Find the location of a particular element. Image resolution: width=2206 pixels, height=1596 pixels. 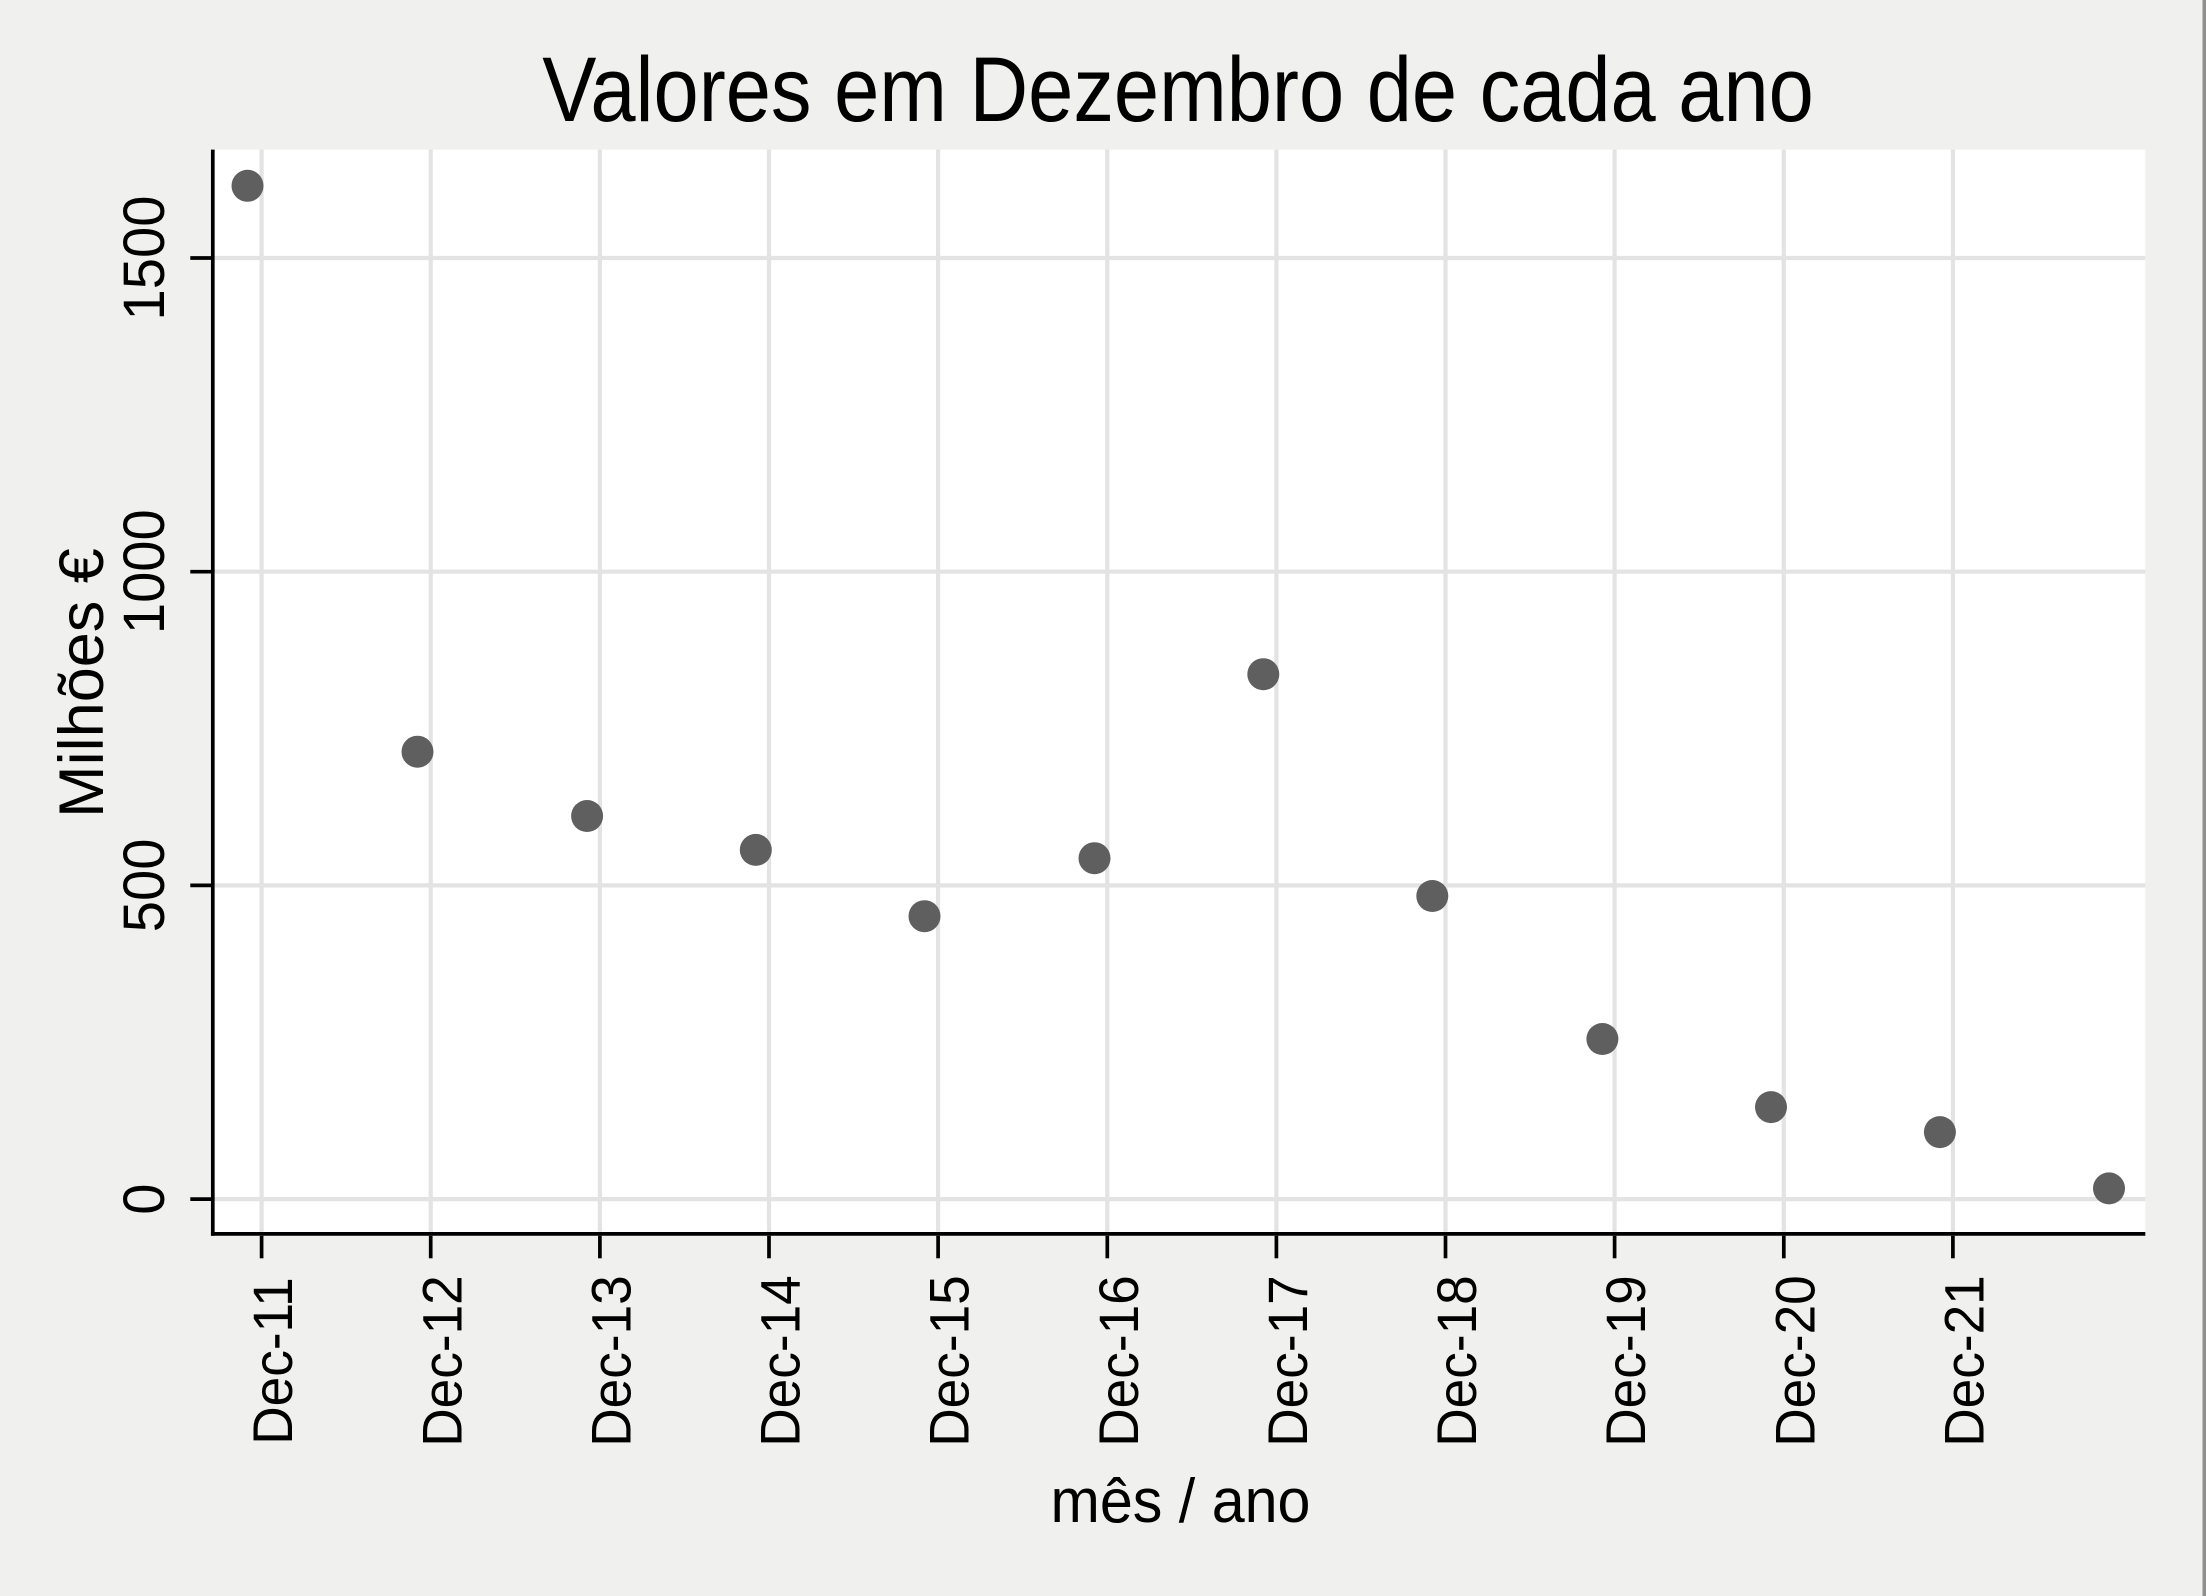

svg-text:Valores em Dezembro de cada an: Valores em Dezembro de cada ano is located at coordinates (1178, 89).